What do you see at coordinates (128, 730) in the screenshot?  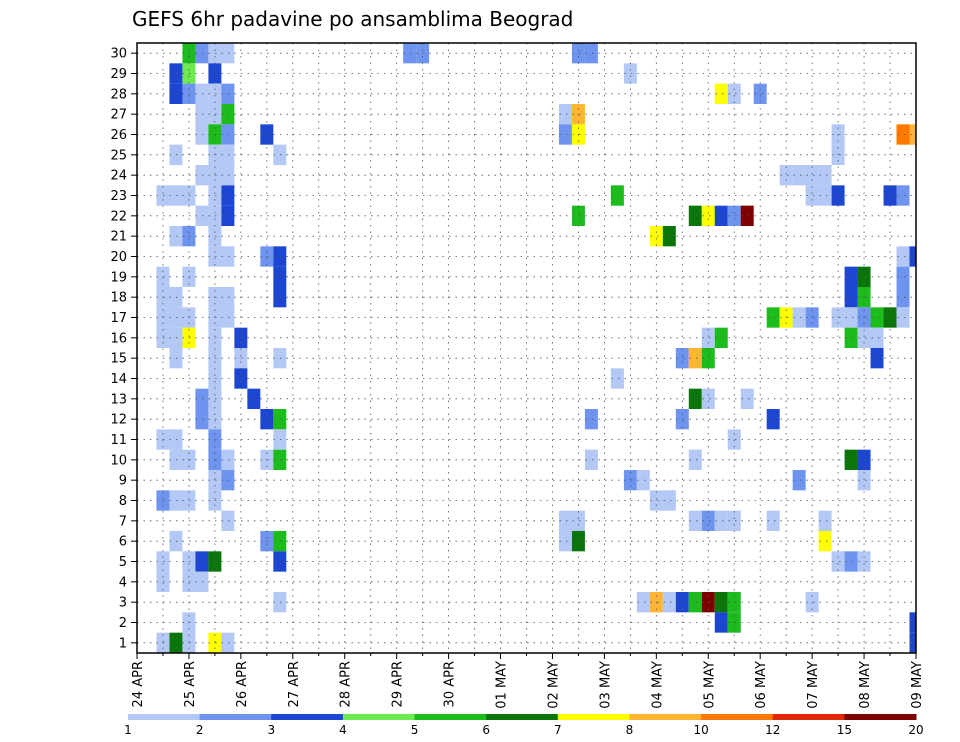 I see `colorbar-label: 1` at bounding box center [128, 730].